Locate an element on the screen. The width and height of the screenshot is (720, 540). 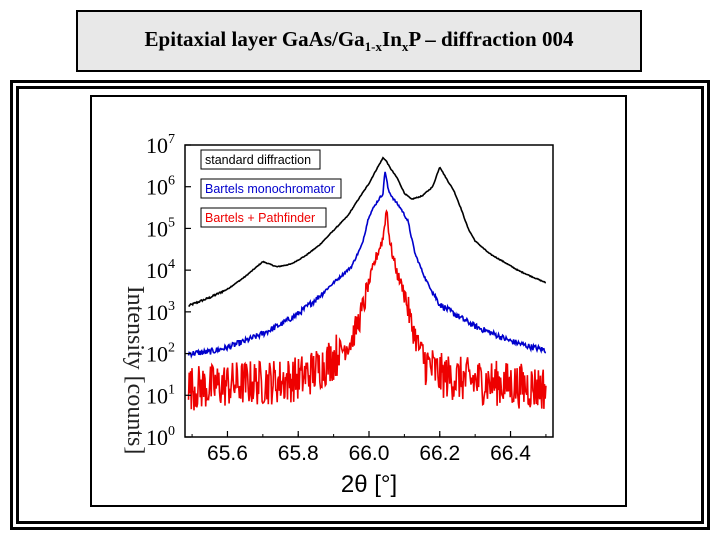
y-axis-label: Intensity [counts] is located at coordinates (135, 370).